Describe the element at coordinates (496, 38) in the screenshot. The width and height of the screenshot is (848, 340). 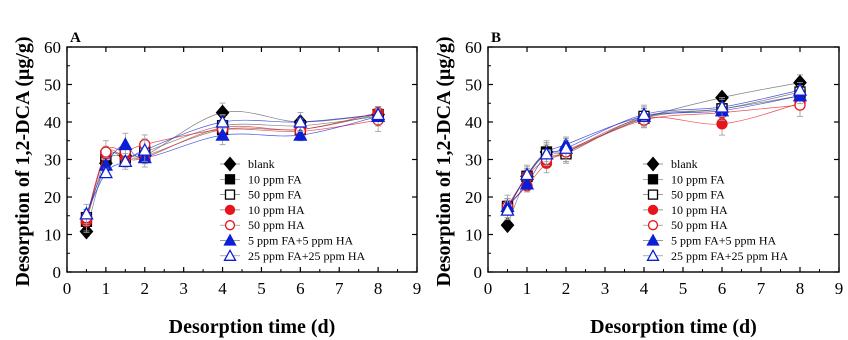
I see `panel-label: B` at that location.